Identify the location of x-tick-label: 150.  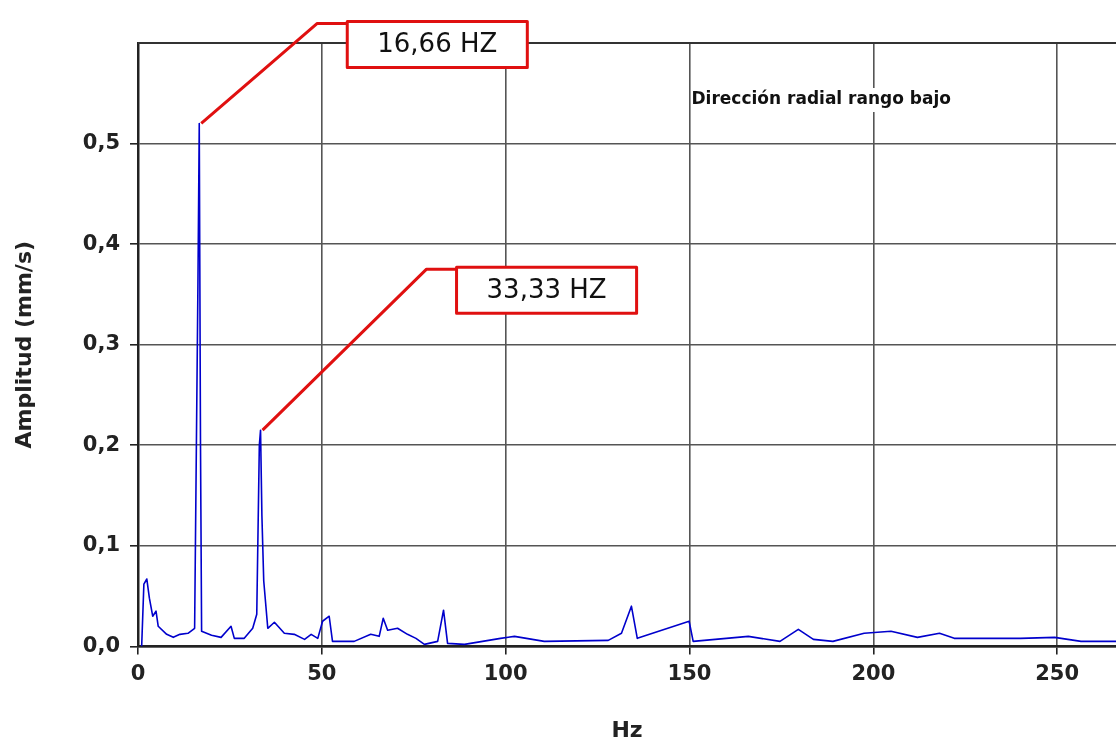
(689, 673).